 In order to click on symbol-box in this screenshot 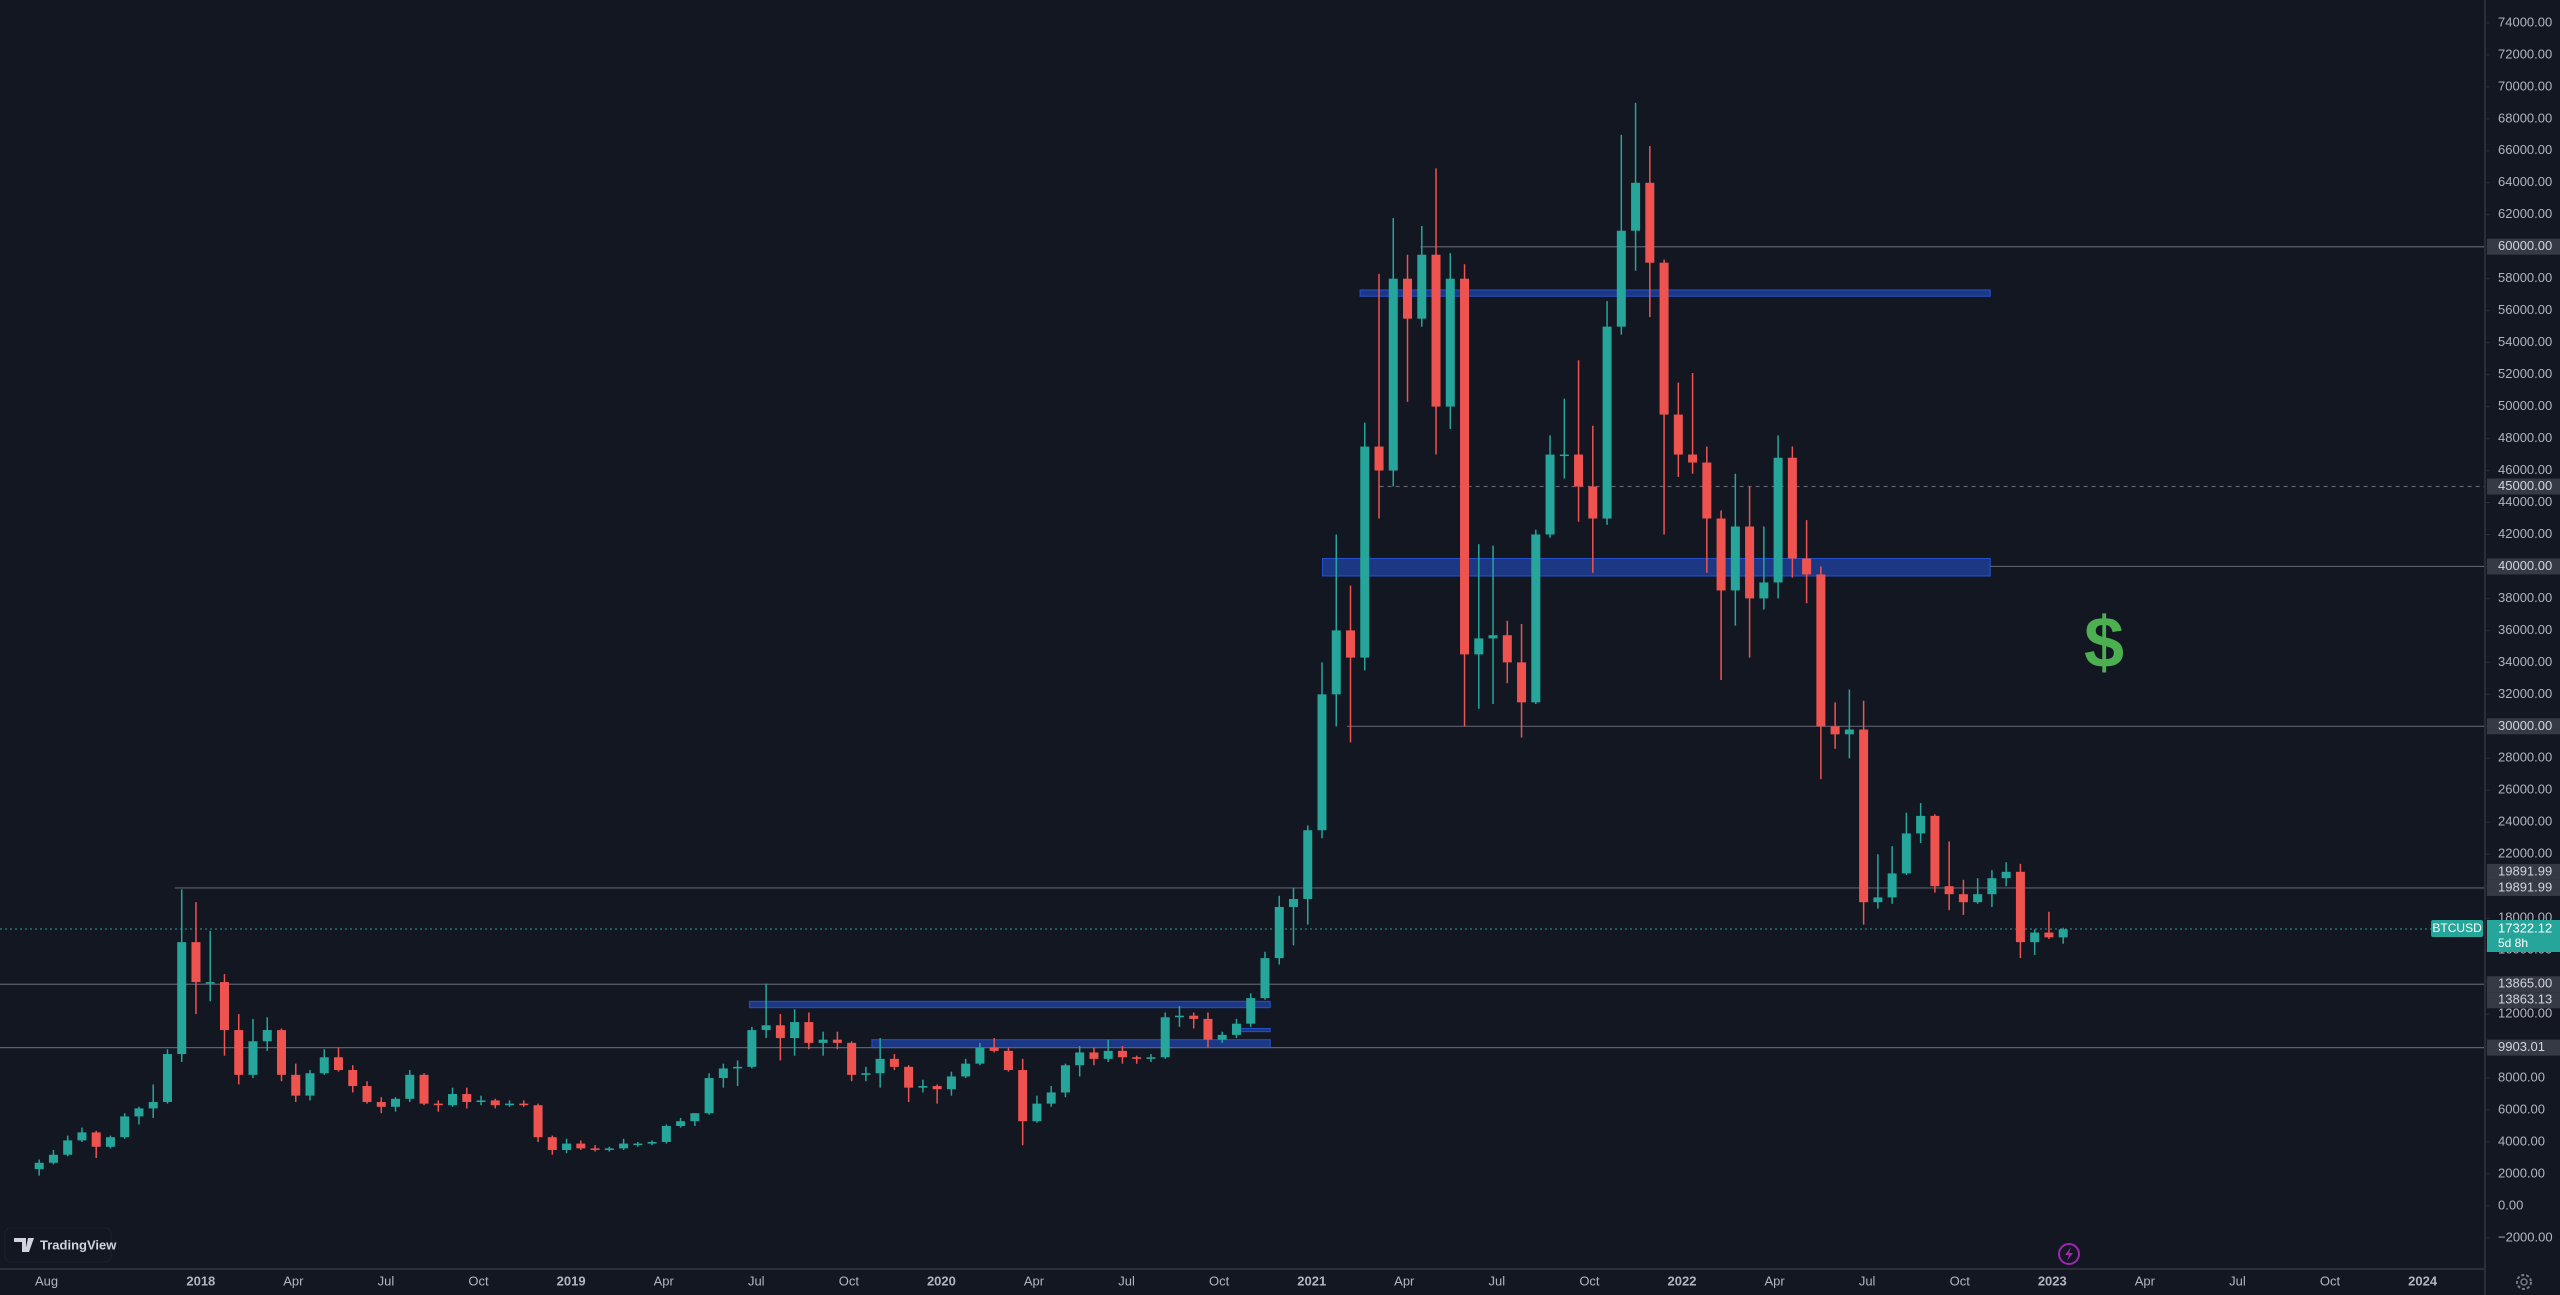, I will do `click(2457, 929)`.